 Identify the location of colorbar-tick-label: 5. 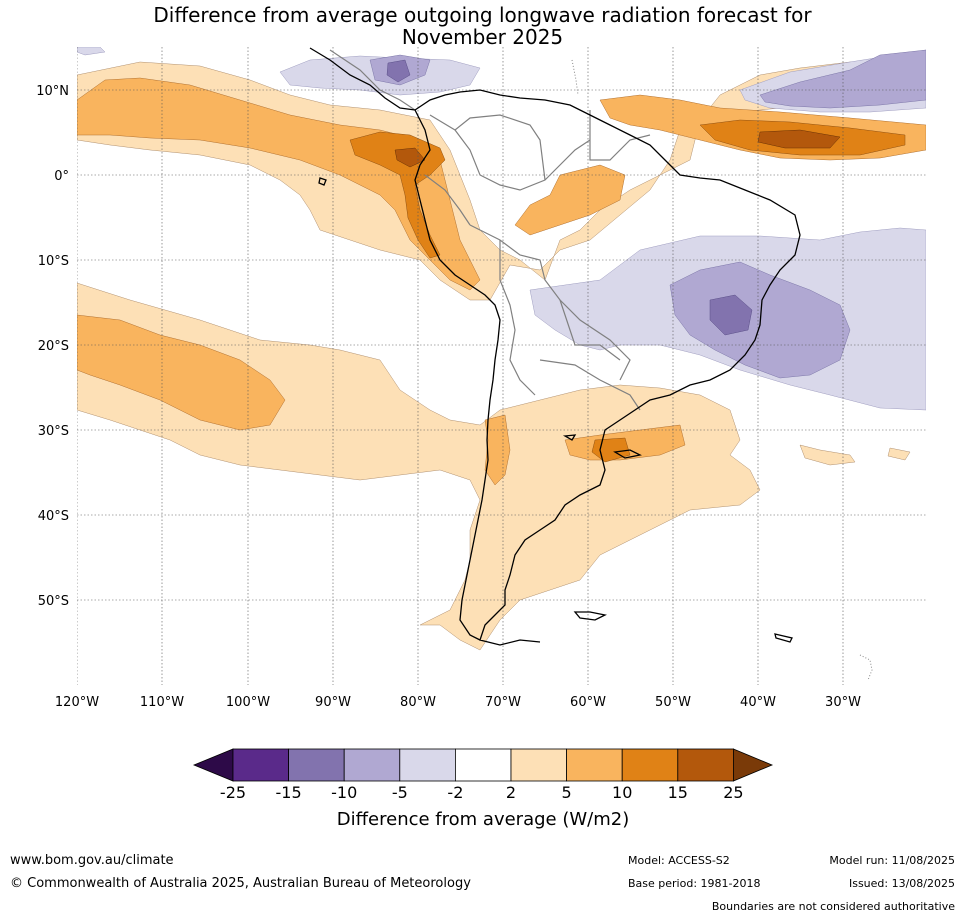
(567, 792).